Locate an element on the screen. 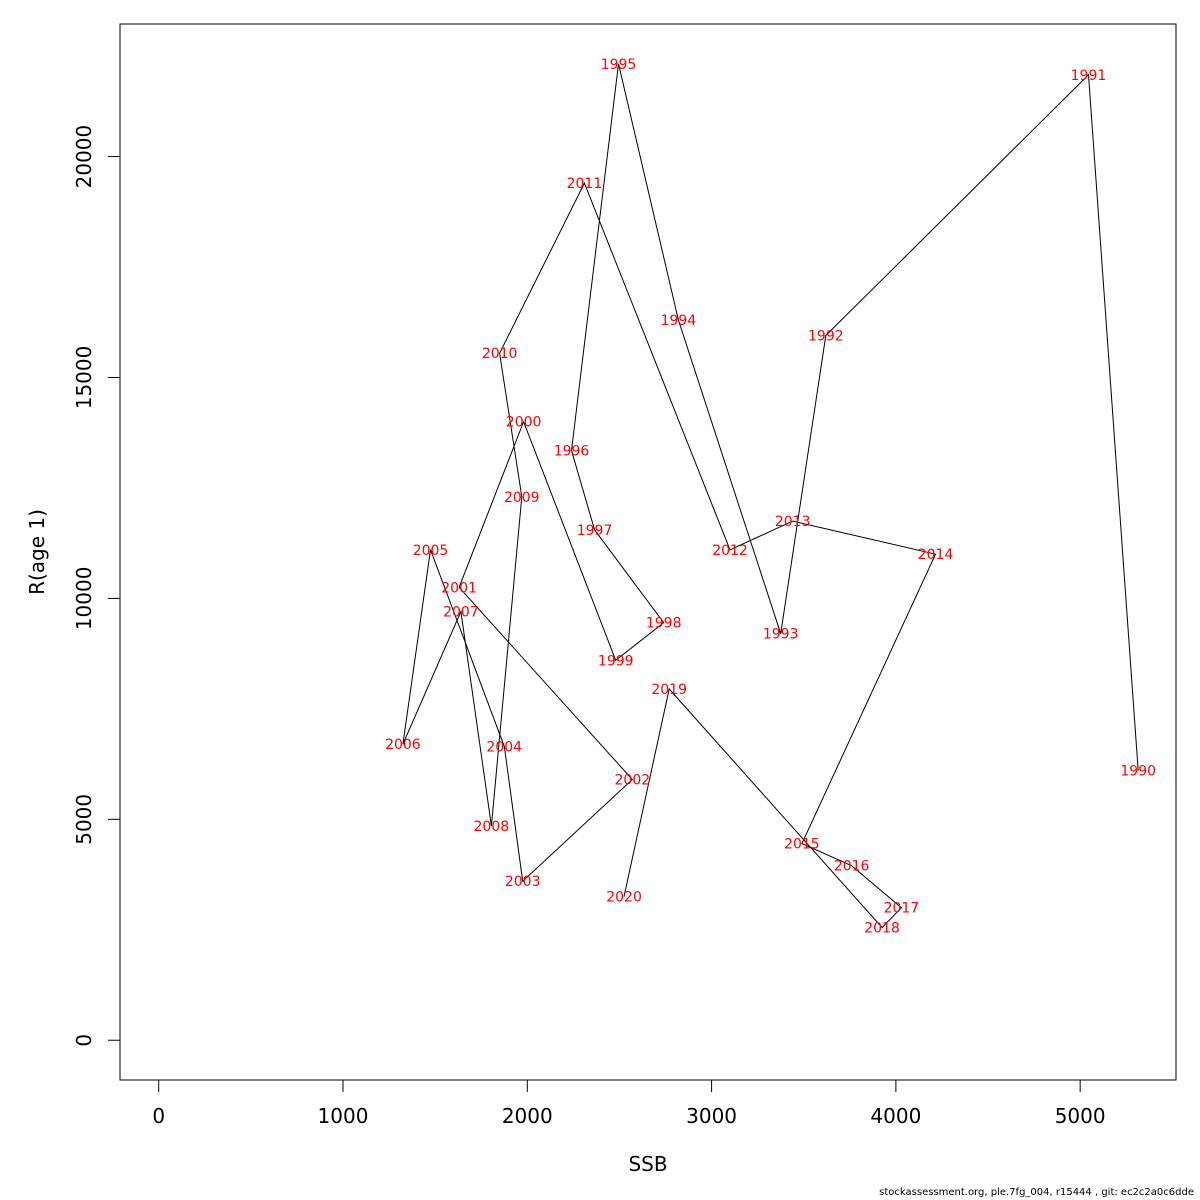 This screenshot has width=1200, height=1200. y-tick-label: 15000 is located at coordinates (84, 378).